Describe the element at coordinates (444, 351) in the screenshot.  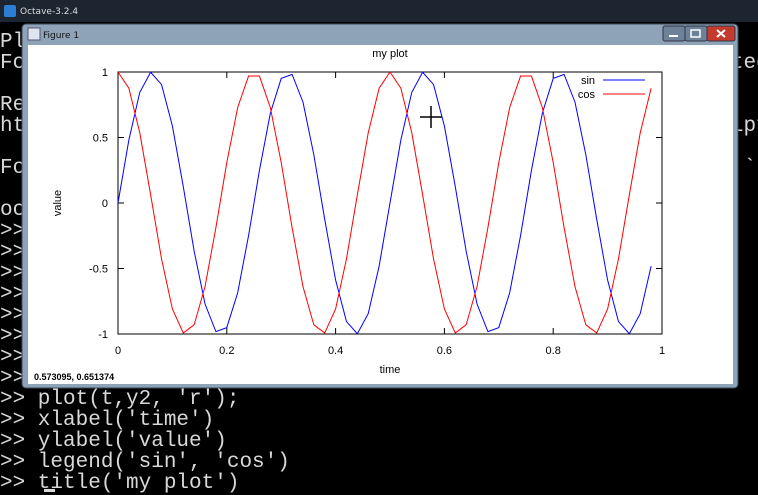
I see `x-tick-label: 0.6` at that location.